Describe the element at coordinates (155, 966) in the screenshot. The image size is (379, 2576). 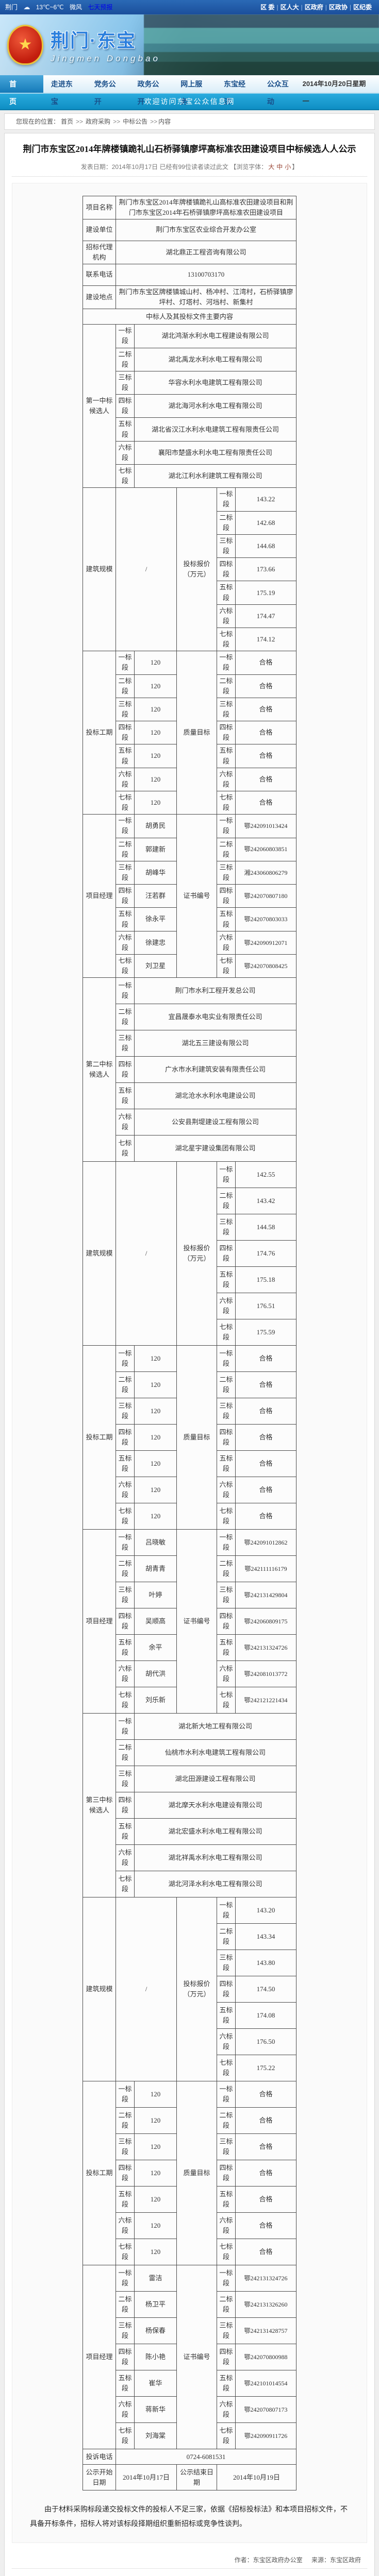
I see `manager-cell: 刘卫星` at that location.